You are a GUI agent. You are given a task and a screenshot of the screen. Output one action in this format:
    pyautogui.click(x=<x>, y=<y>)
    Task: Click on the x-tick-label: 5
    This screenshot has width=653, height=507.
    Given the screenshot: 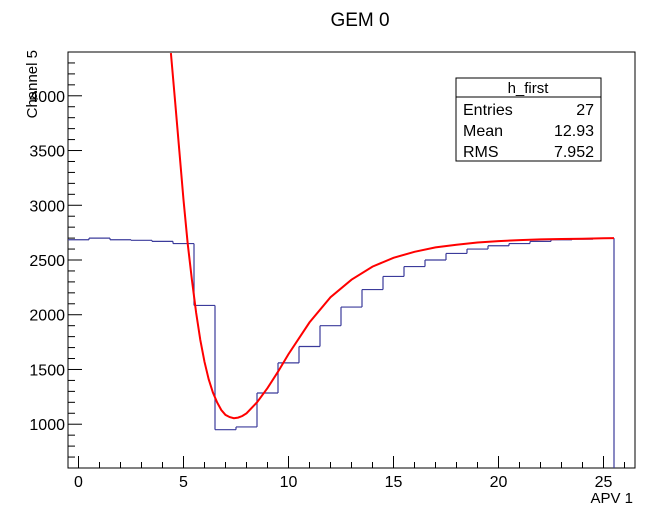 What is the action you would take?
    pyautogui.click(x=183, y=482)
    